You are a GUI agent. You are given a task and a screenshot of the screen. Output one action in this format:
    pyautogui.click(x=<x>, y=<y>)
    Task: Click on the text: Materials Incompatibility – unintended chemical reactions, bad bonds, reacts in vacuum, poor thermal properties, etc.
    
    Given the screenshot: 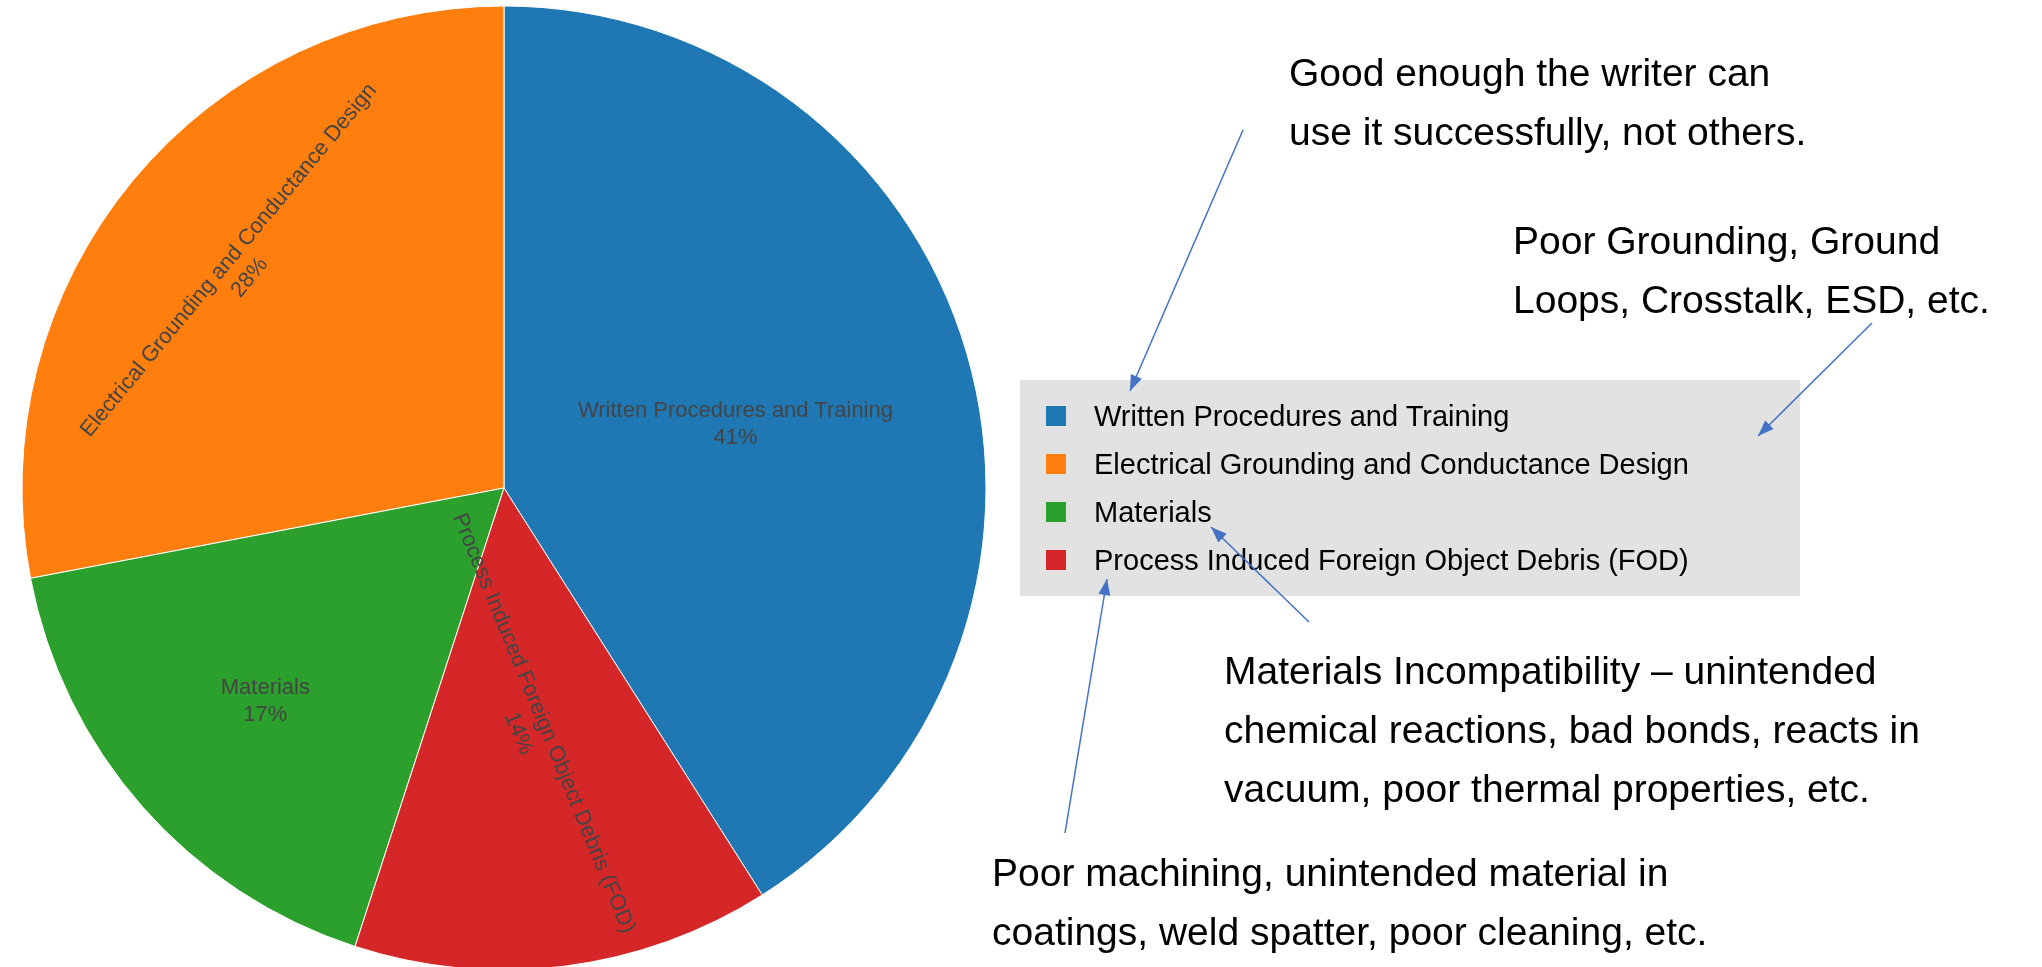 What is the action you would take?
    pyautogui.click(x=1572, y=729)
    